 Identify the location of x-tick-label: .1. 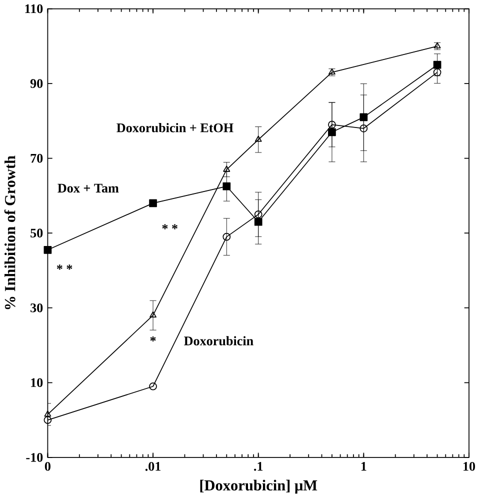
(258, 466).